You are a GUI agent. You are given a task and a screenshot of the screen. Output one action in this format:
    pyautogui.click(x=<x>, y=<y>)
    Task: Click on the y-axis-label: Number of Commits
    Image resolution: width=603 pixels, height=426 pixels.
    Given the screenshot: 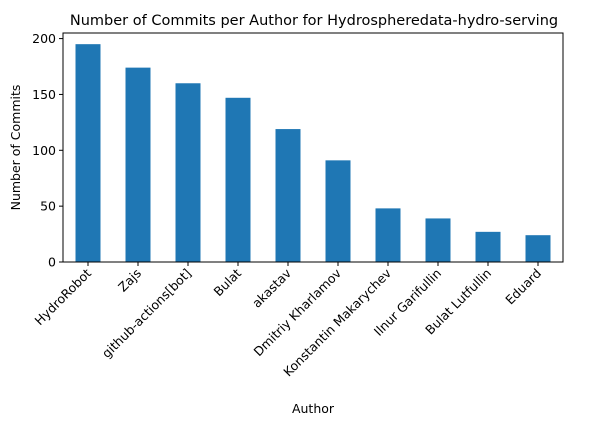 What is the action you would take?
    pyautogui.click(x=15, y=148)
    